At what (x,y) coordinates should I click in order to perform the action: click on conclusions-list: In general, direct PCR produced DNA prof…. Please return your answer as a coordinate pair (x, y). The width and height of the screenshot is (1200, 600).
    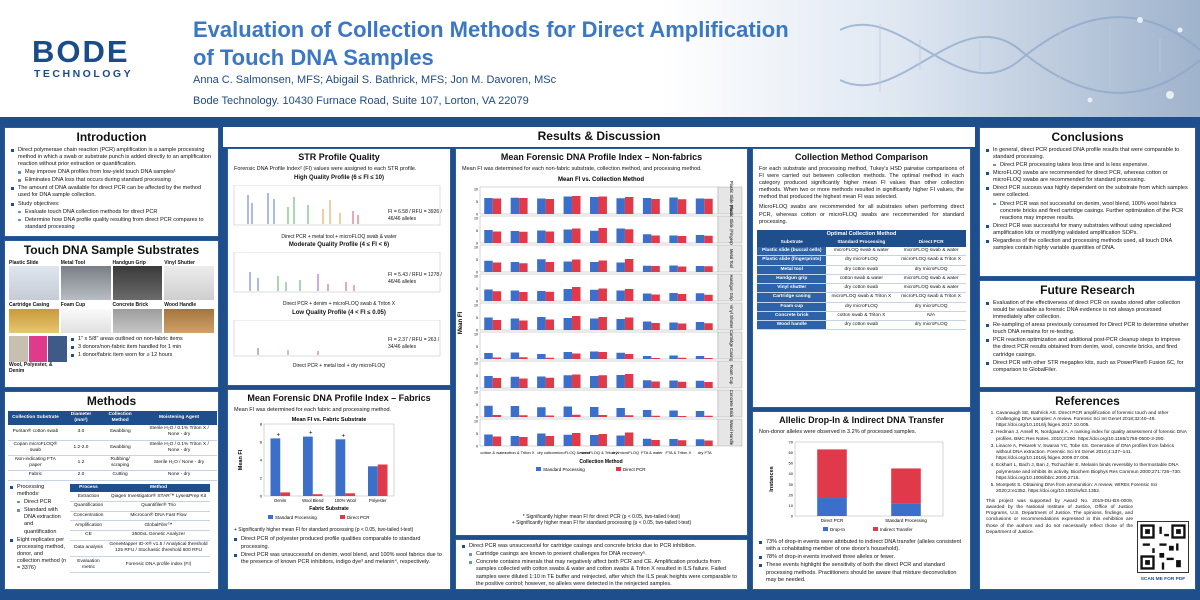
    Looking at the image, I should click on (1087, 200).